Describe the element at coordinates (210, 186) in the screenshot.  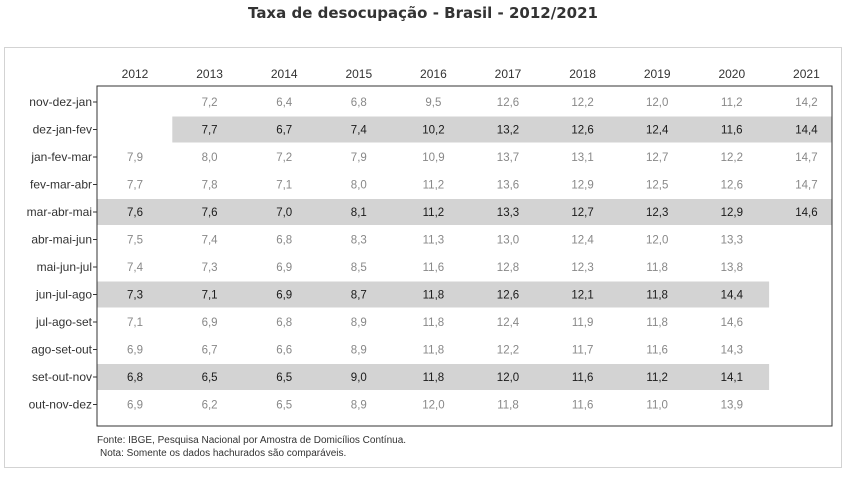
I see `cell-value: 7,8` at that location.